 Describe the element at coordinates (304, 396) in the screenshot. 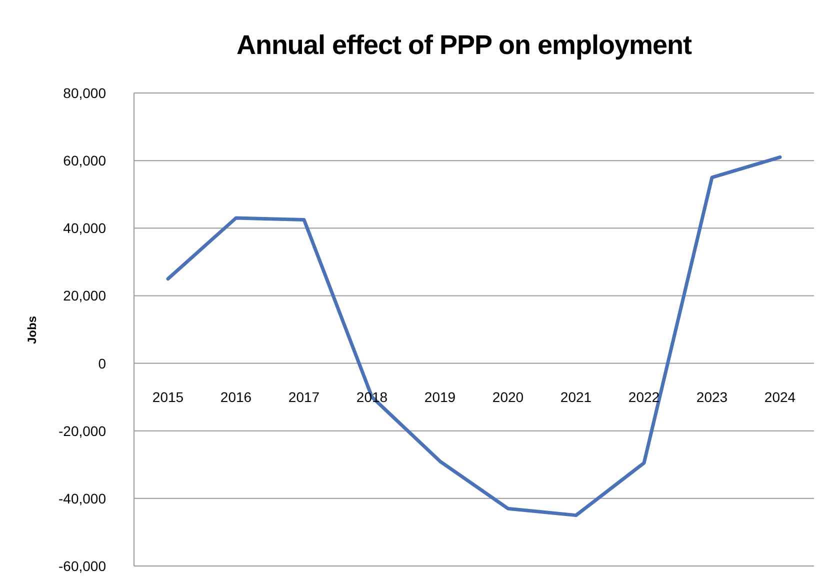

I see `x-tick-label: 2017` at that location.